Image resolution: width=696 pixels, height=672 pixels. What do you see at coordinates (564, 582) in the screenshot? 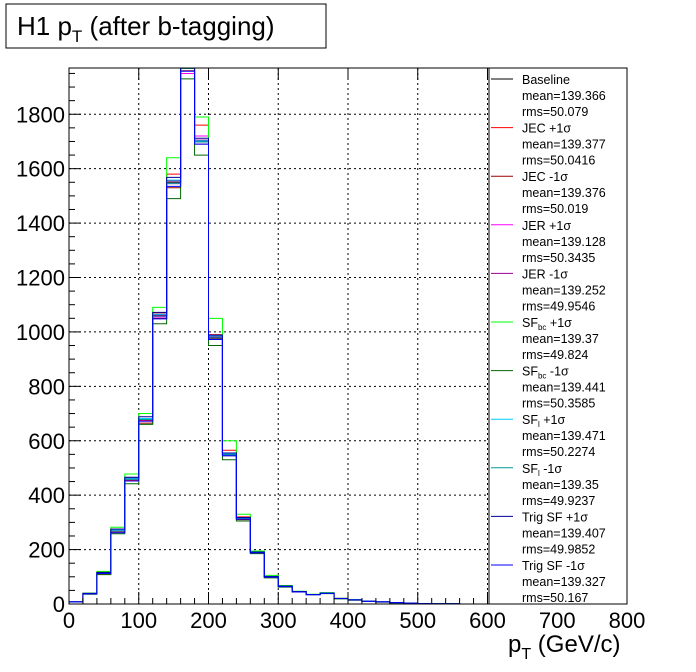
I see `legend-entry-mean: mean=139.327` at bounding box center [564, 582].